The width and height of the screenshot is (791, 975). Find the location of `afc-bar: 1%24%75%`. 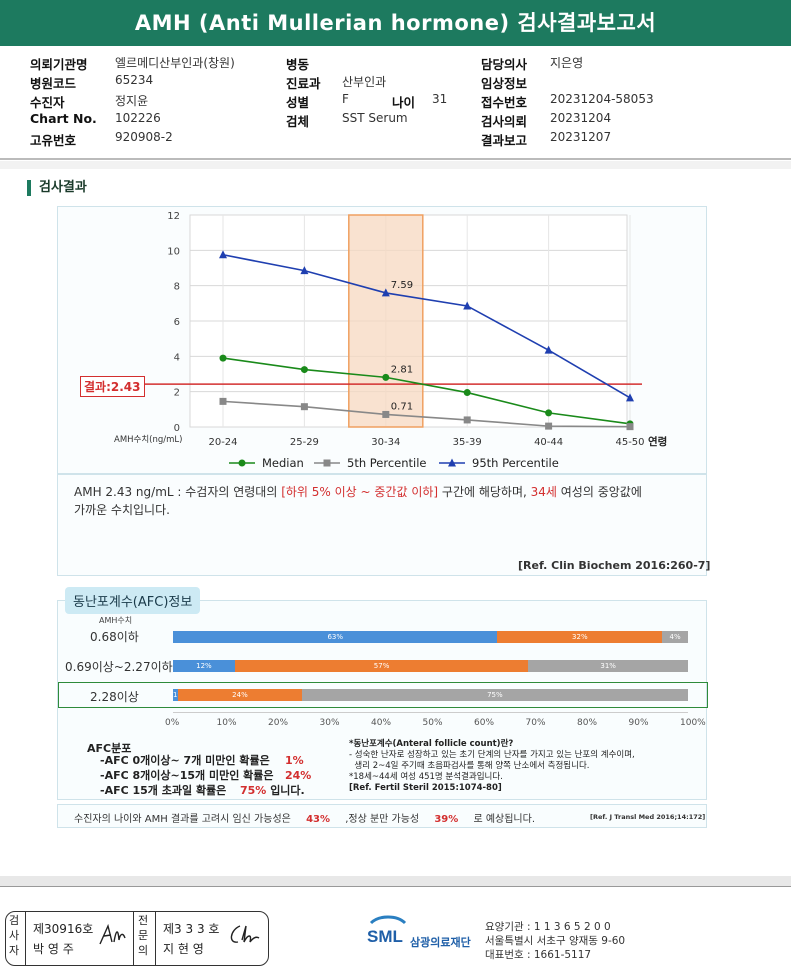

afc-bar: 1%24%75% is located at coordinates (430, 695).